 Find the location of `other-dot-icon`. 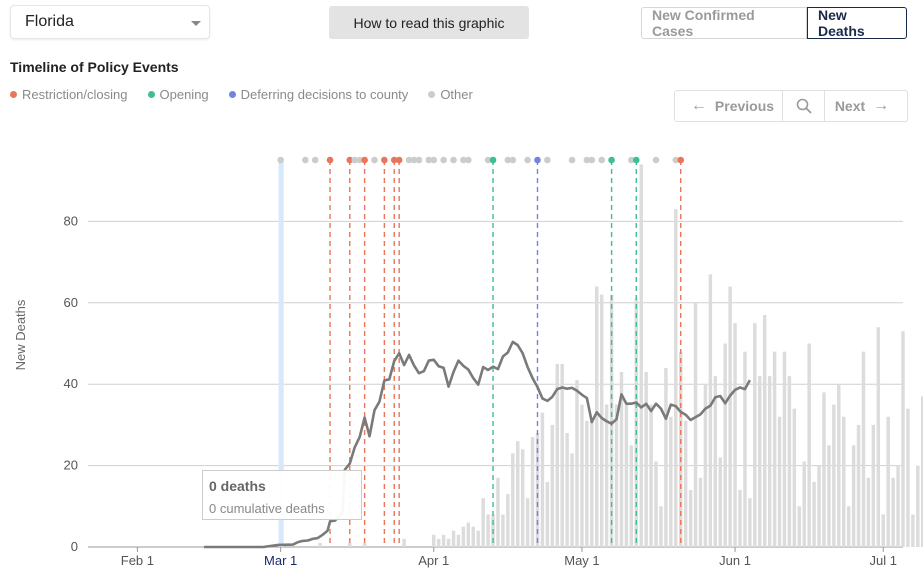

other-dot-icon is located at coordinates (432, 94).